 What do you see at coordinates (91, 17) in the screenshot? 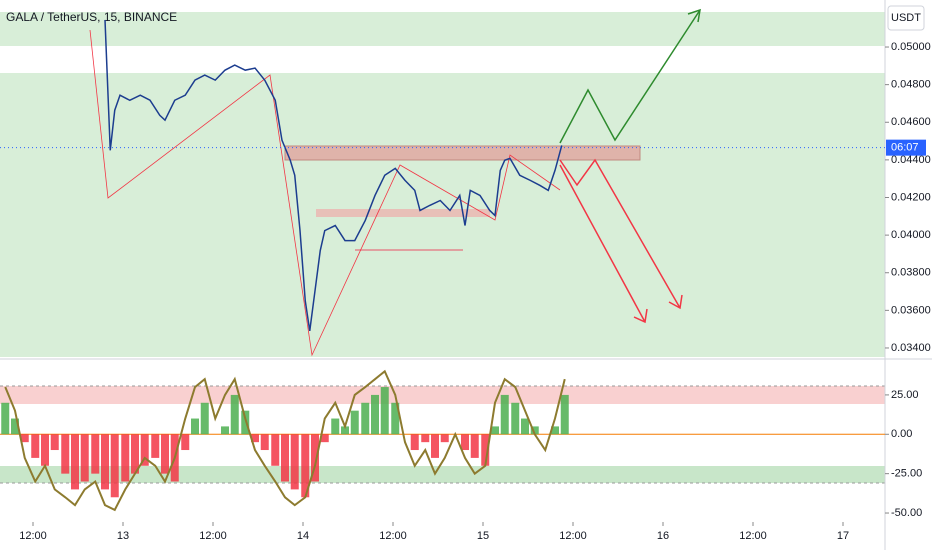
I see `chart-title: GALA / TetherUS, 15, BINANCE` at bounding box center [91, 17].